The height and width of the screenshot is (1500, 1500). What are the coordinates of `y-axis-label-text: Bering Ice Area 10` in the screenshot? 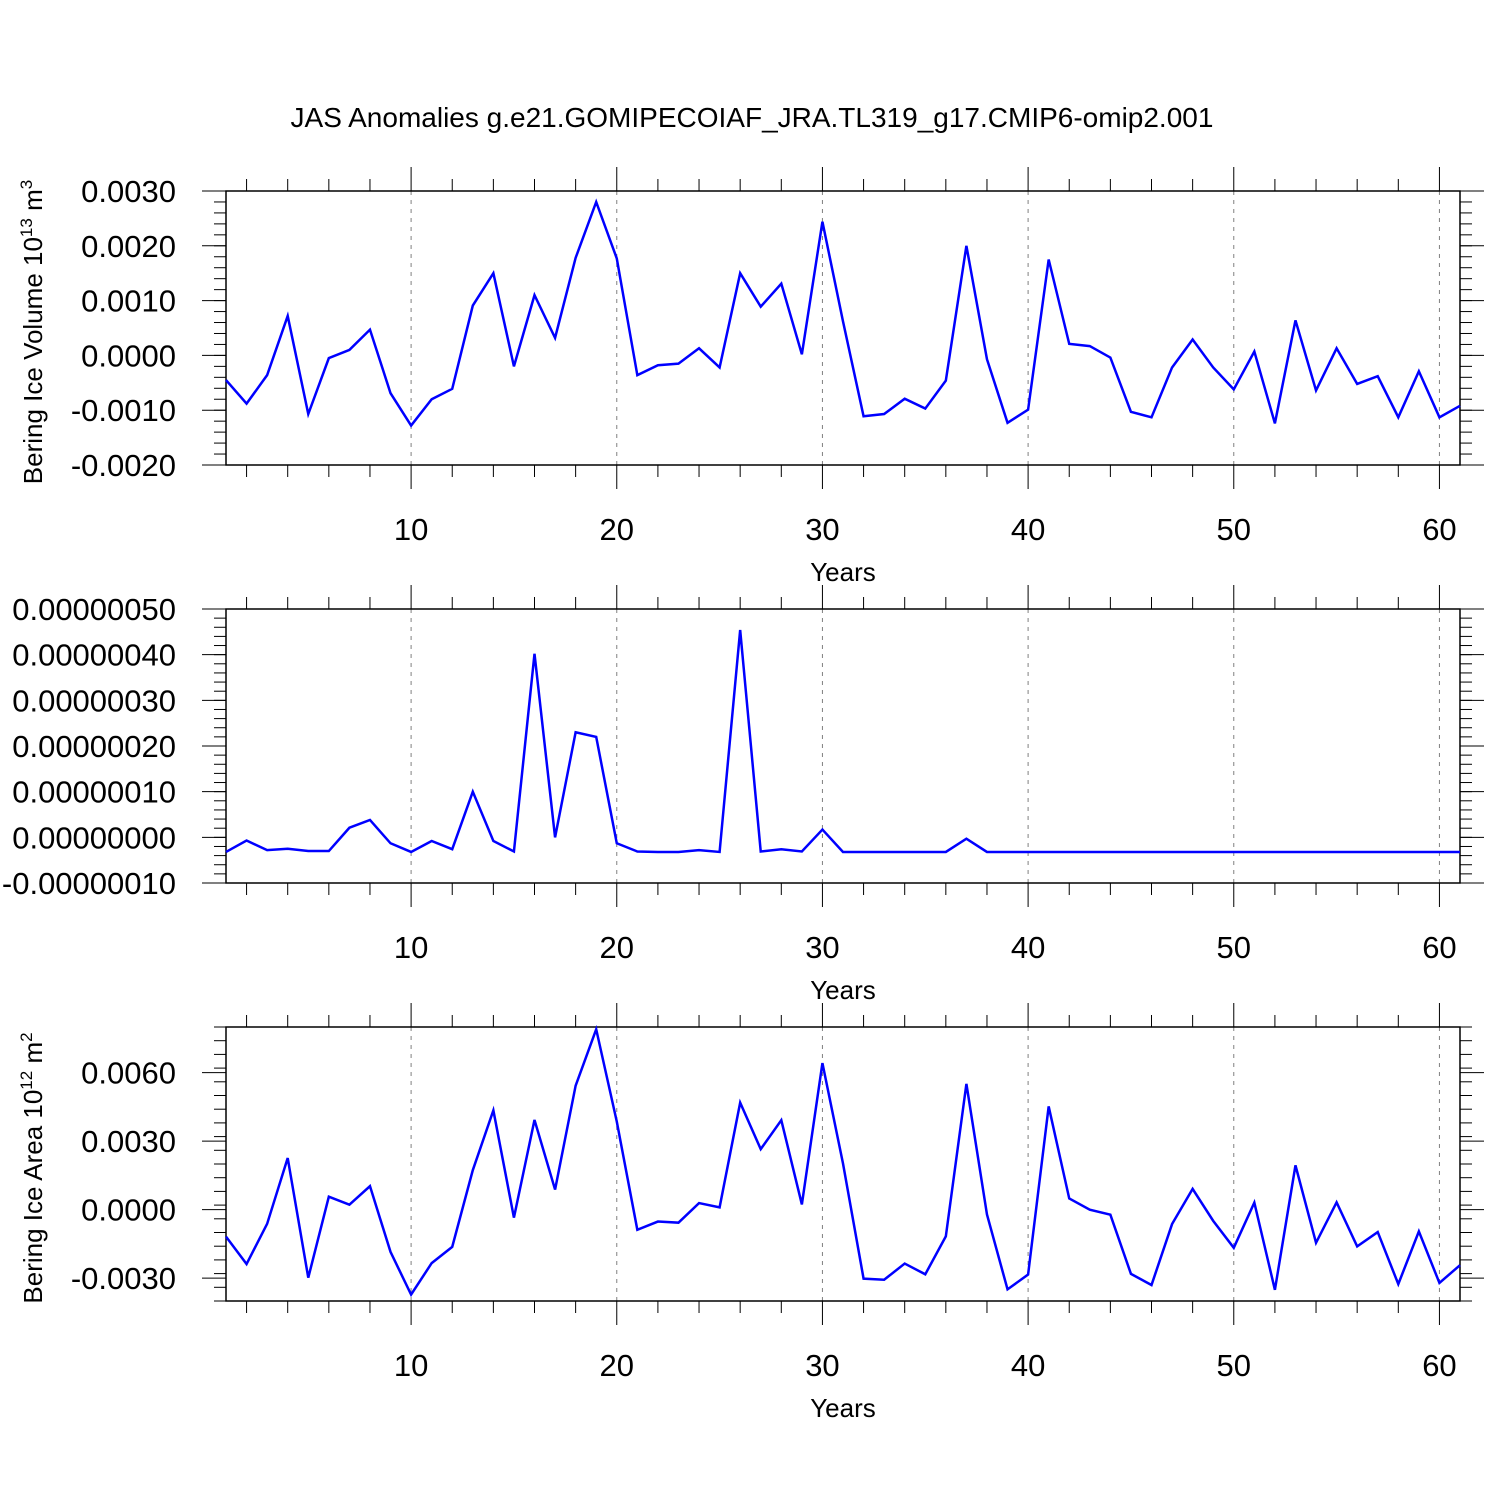 It's located at (33, 1197).